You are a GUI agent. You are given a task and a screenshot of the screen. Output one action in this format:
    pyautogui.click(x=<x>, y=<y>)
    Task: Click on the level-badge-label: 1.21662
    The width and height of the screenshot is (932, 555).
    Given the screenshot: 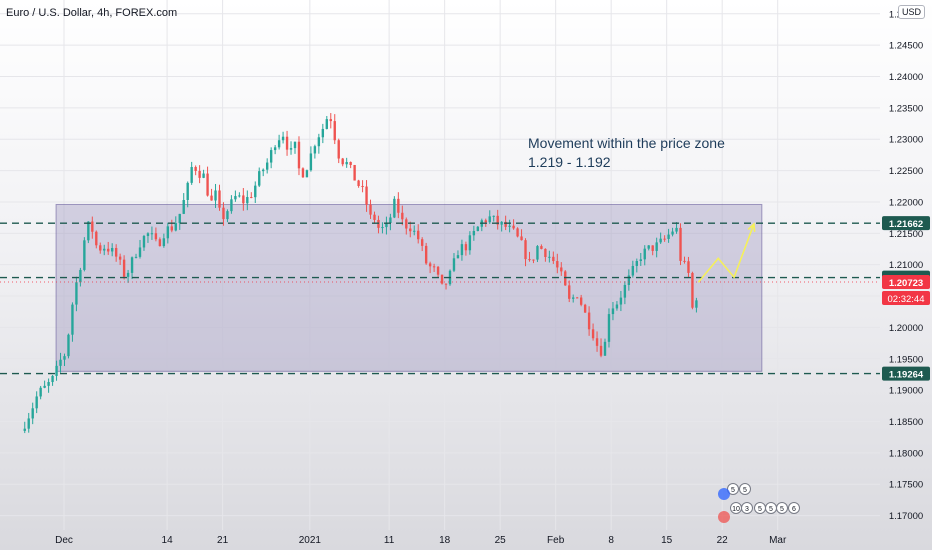 What is the action you would take?
    pyautogui.click(x=906, y=224)
    